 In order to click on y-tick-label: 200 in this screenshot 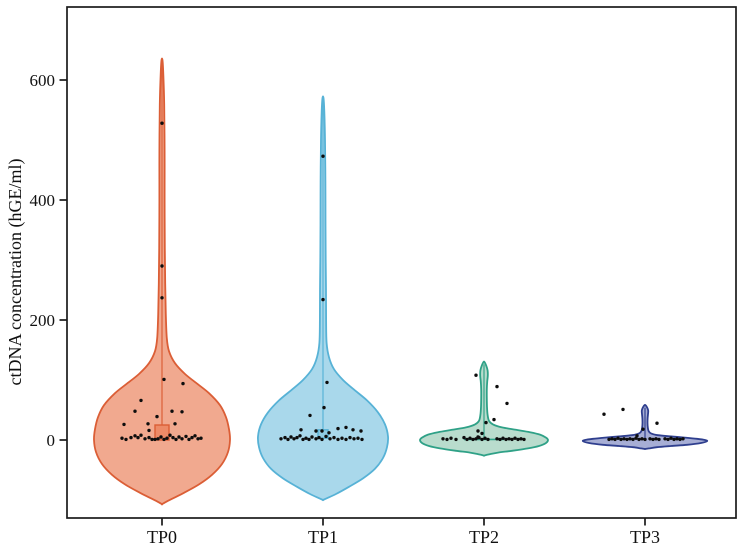, I will do `click(43, 320)`.